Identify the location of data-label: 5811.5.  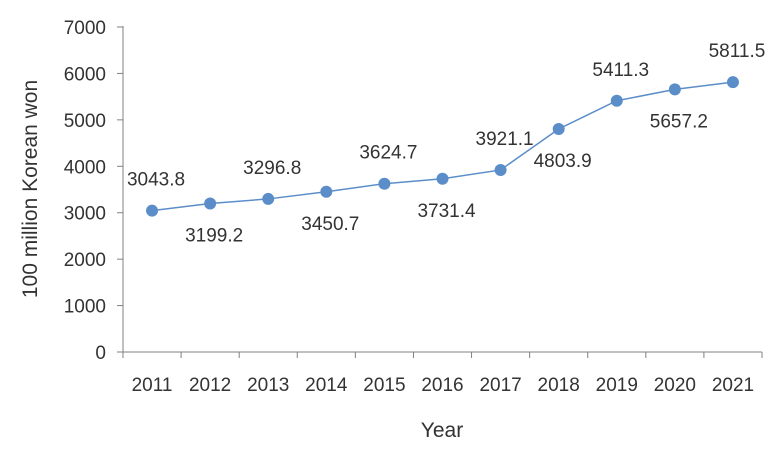
(737, 51).